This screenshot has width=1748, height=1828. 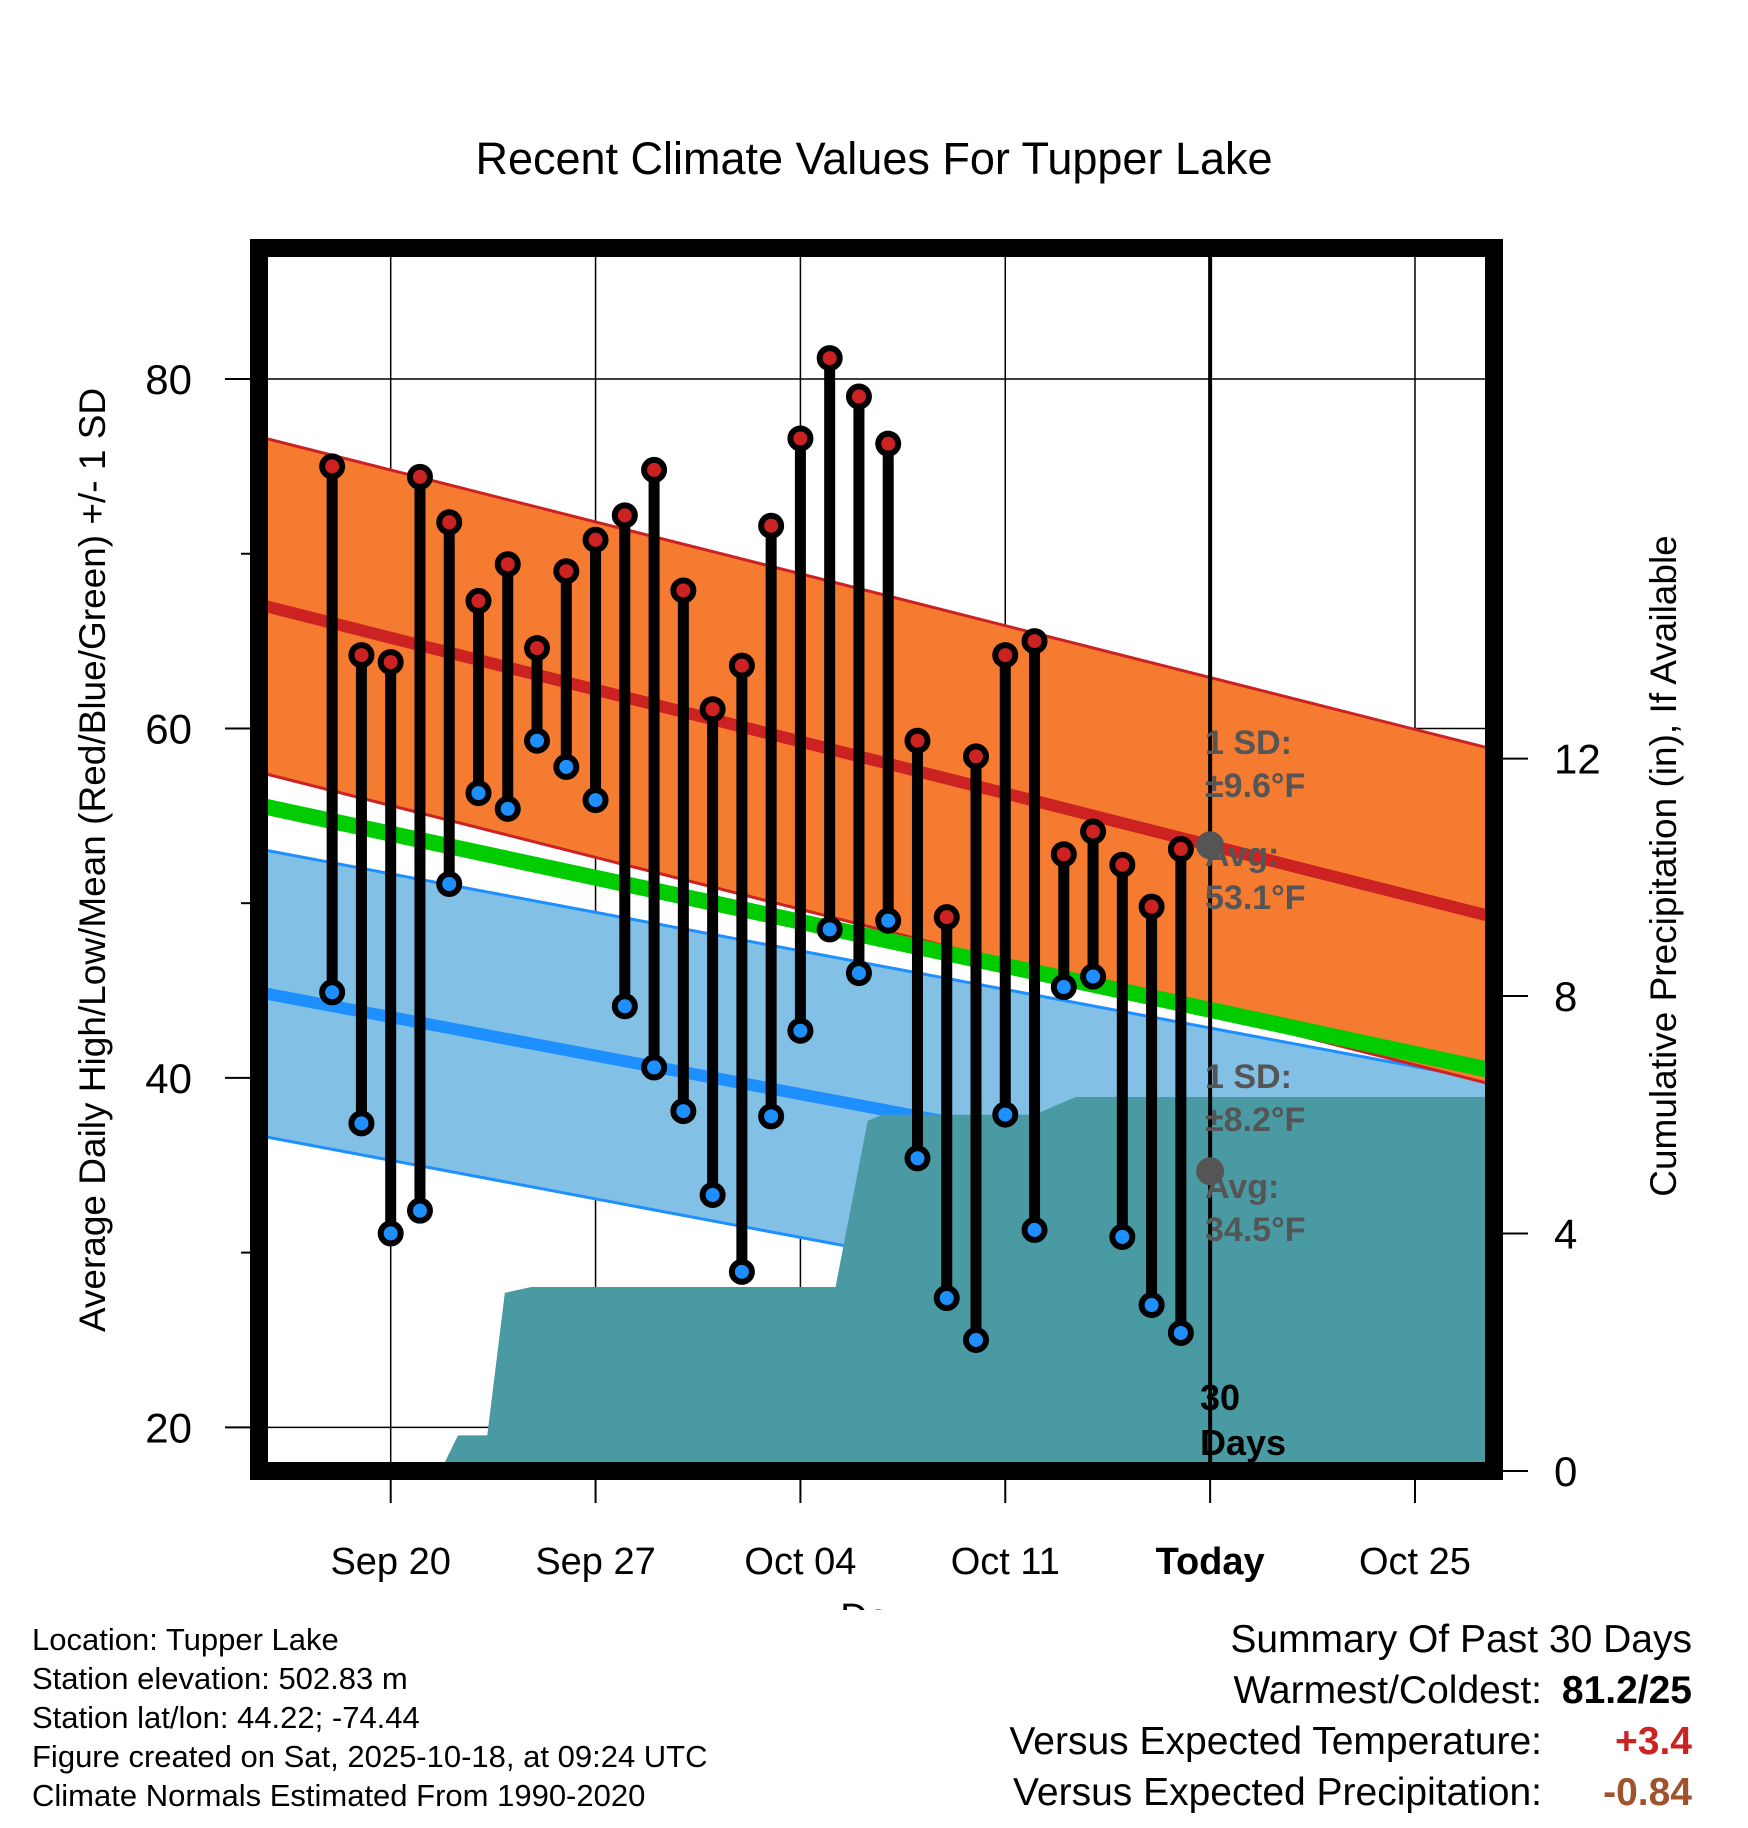 What do you see at coordinates (1255, 898) in the screenshot?
I see `high-avg-value: 53.1°F` at bounding box center [1255, 898].